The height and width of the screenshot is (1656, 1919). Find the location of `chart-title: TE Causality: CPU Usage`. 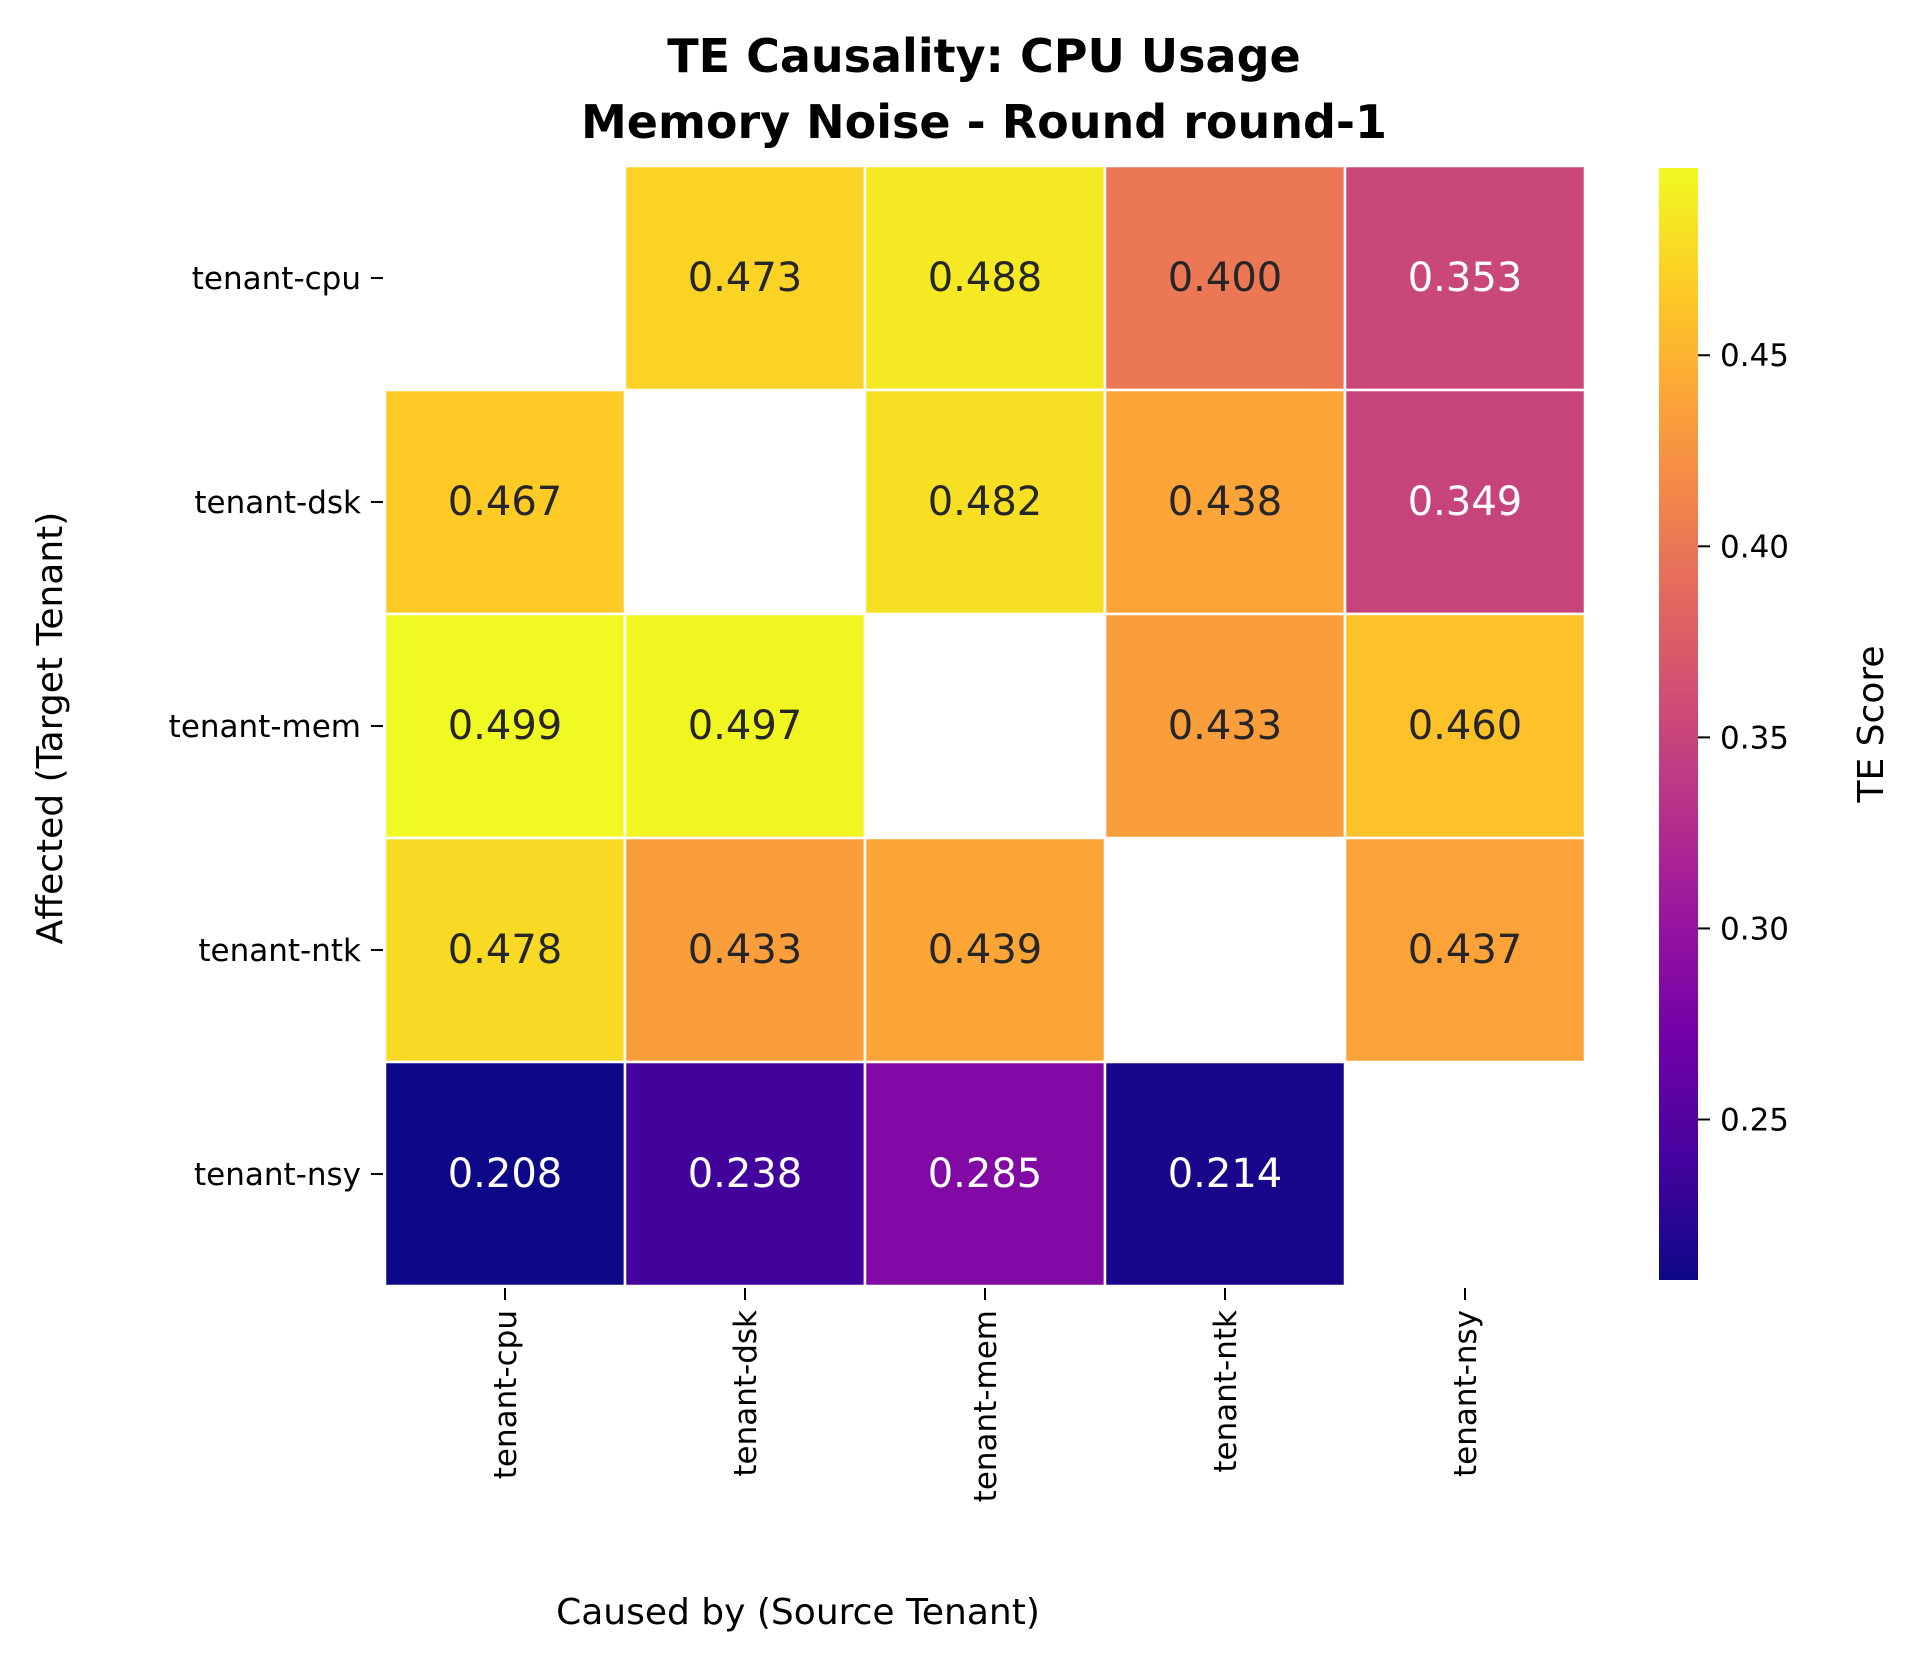

chart-title: TE Causality: CPU Usage is located at coordinates (983, 56).